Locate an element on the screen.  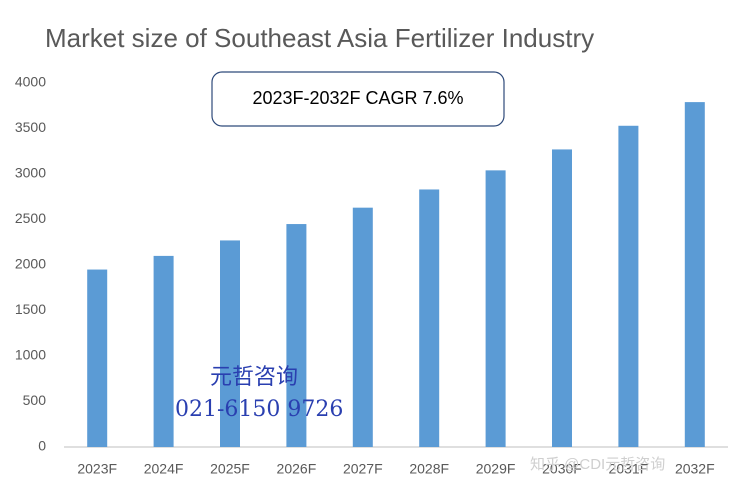
x-tick-label: 2023F is located at coordinates (97, 469).